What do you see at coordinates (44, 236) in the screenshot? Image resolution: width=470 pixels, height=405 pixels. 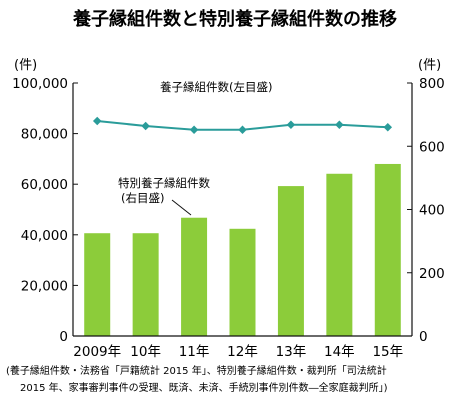 I see `left-tick-label-2: 40,000` at bounding box center [44, 236].